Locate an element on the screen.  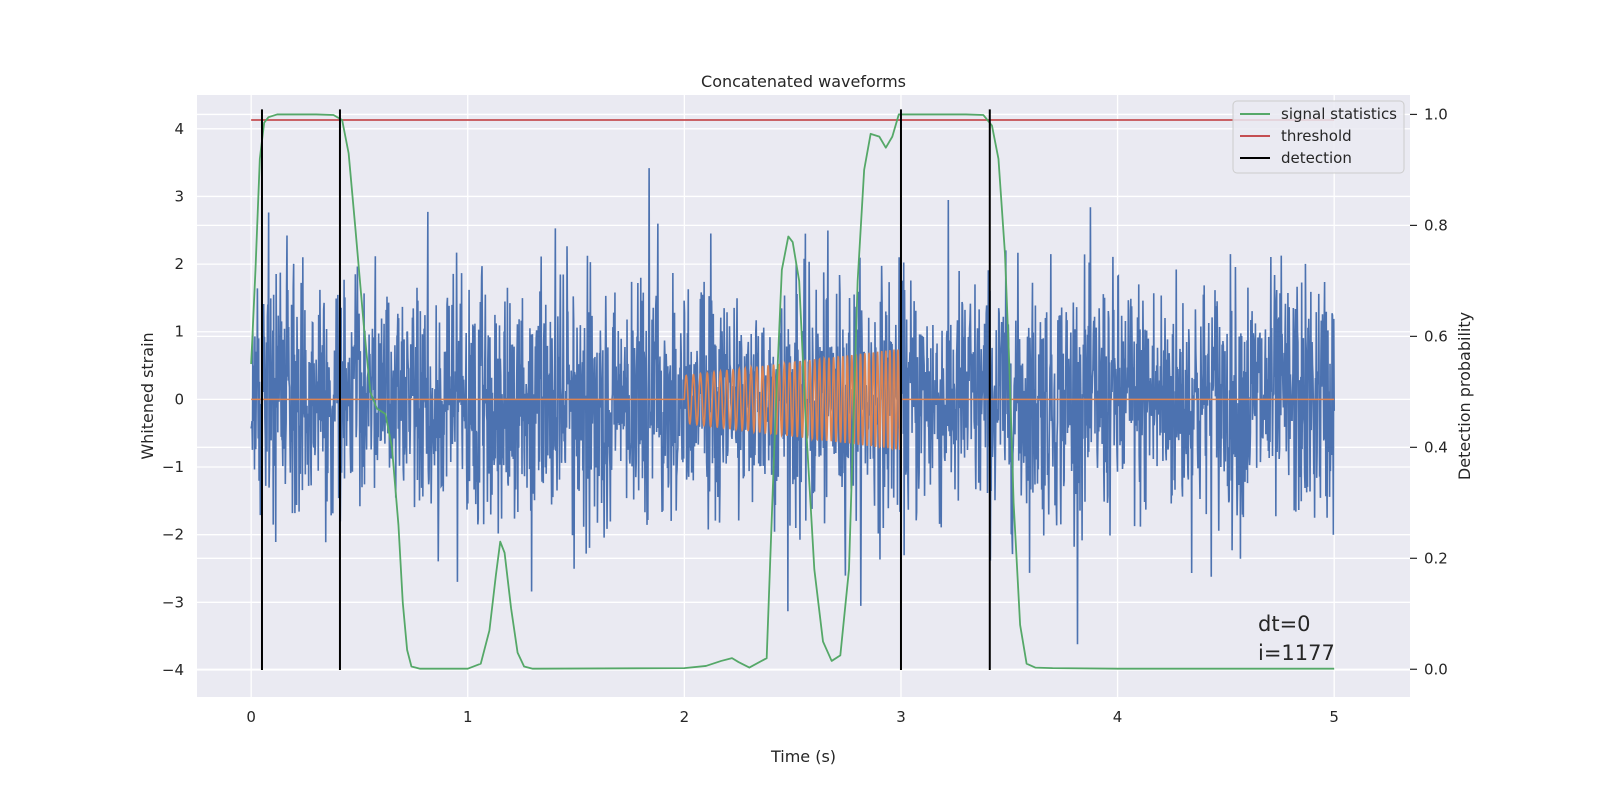
x-tick-label: 5 is located at coordinates (1334, 717).